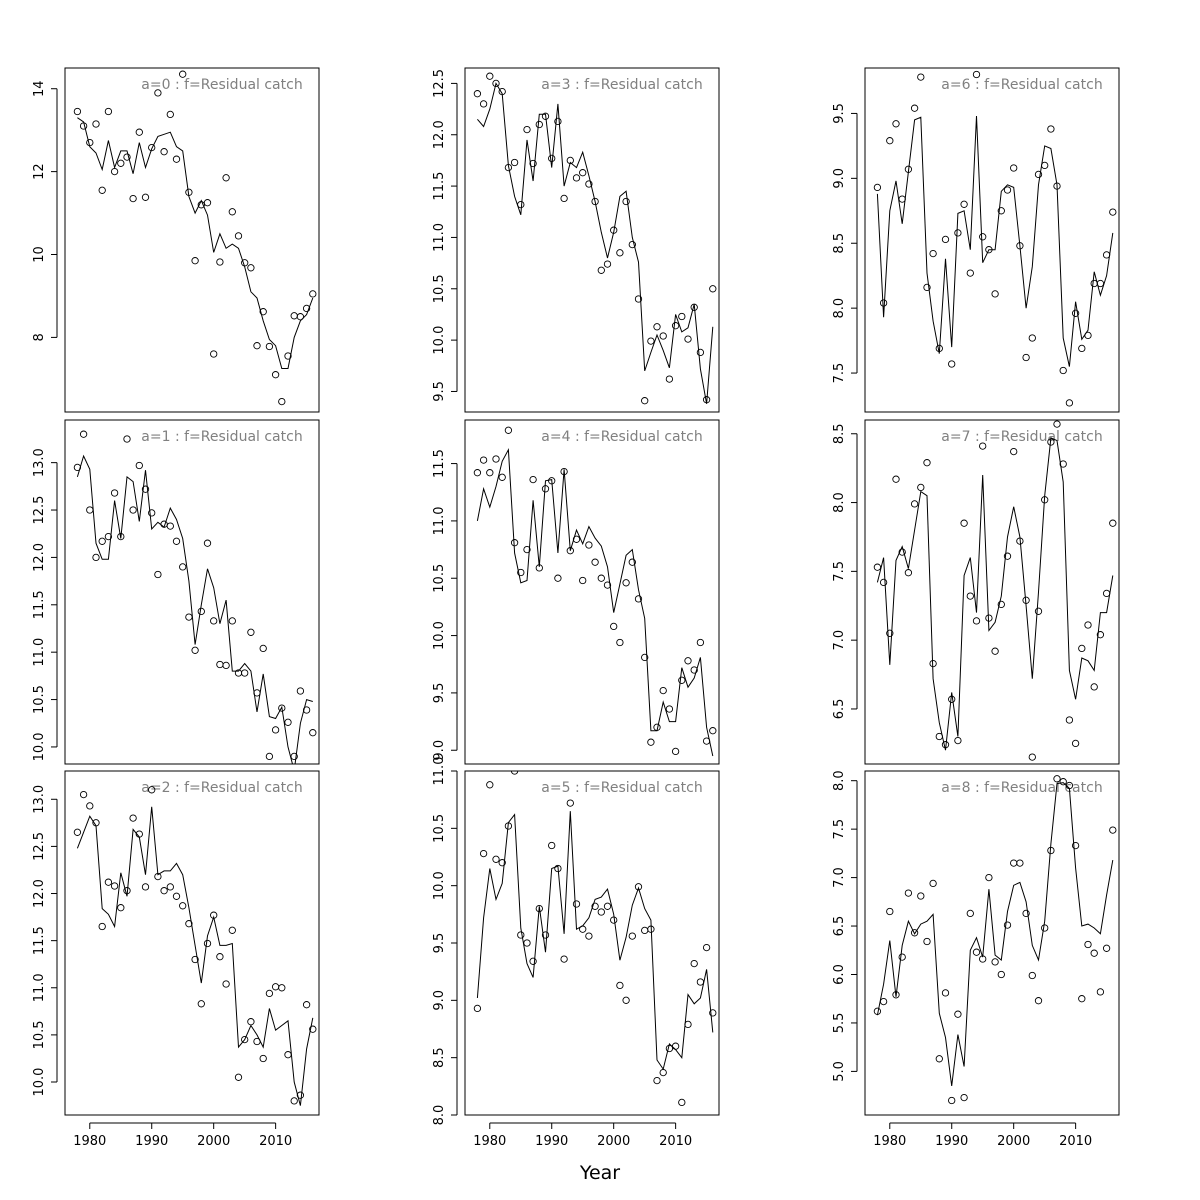 This screenshot has height=1200, width=1200. What do you see at coordinates (39, 799) in the screenshot?
I see `y-tick-label: 13.0` at bounding box center [39, 799].